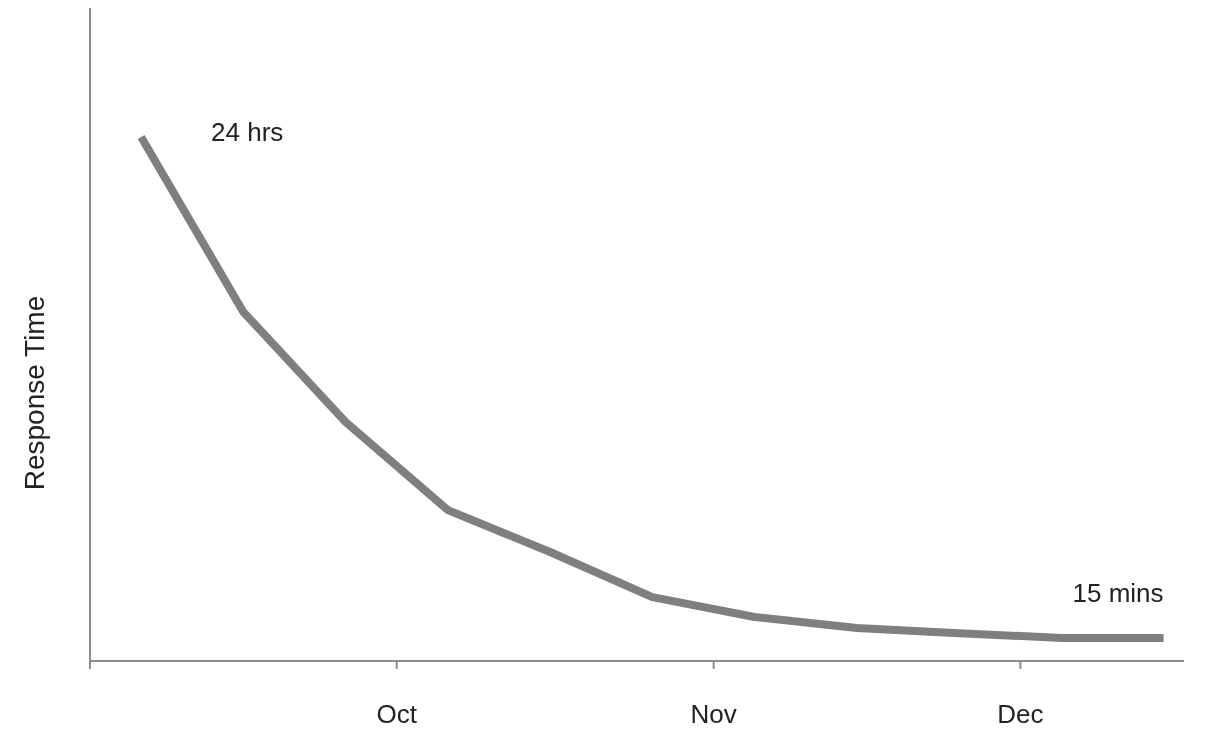  Describe the element at coordinates (34, 393) in the screenshot. I see `y-axis-title: Response Time` at that location.